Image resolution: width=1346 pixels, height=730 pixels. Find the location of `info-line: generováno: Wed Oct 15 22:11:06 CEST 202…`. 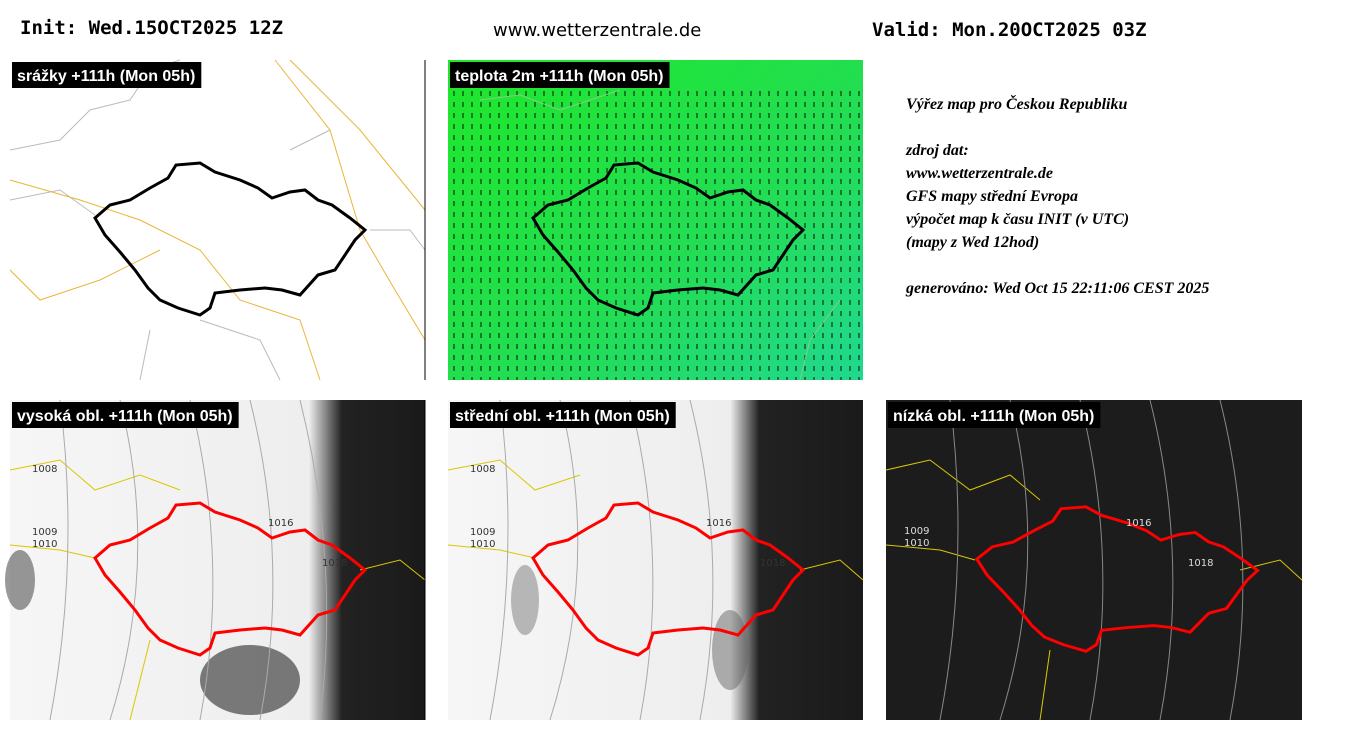

info-line: generováno: Wed Oct 15 22:11:06 CEST 202… is located at coordinates (1057, 288).